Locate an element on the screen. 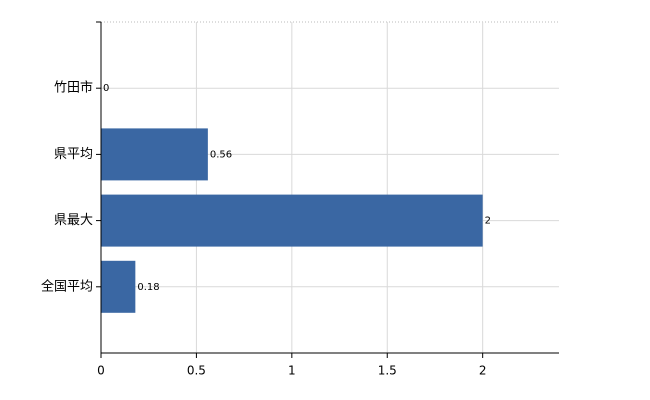 The height and width of the screenshot is (400, 650). value-label: 0 is located at coordinates (106, 88).